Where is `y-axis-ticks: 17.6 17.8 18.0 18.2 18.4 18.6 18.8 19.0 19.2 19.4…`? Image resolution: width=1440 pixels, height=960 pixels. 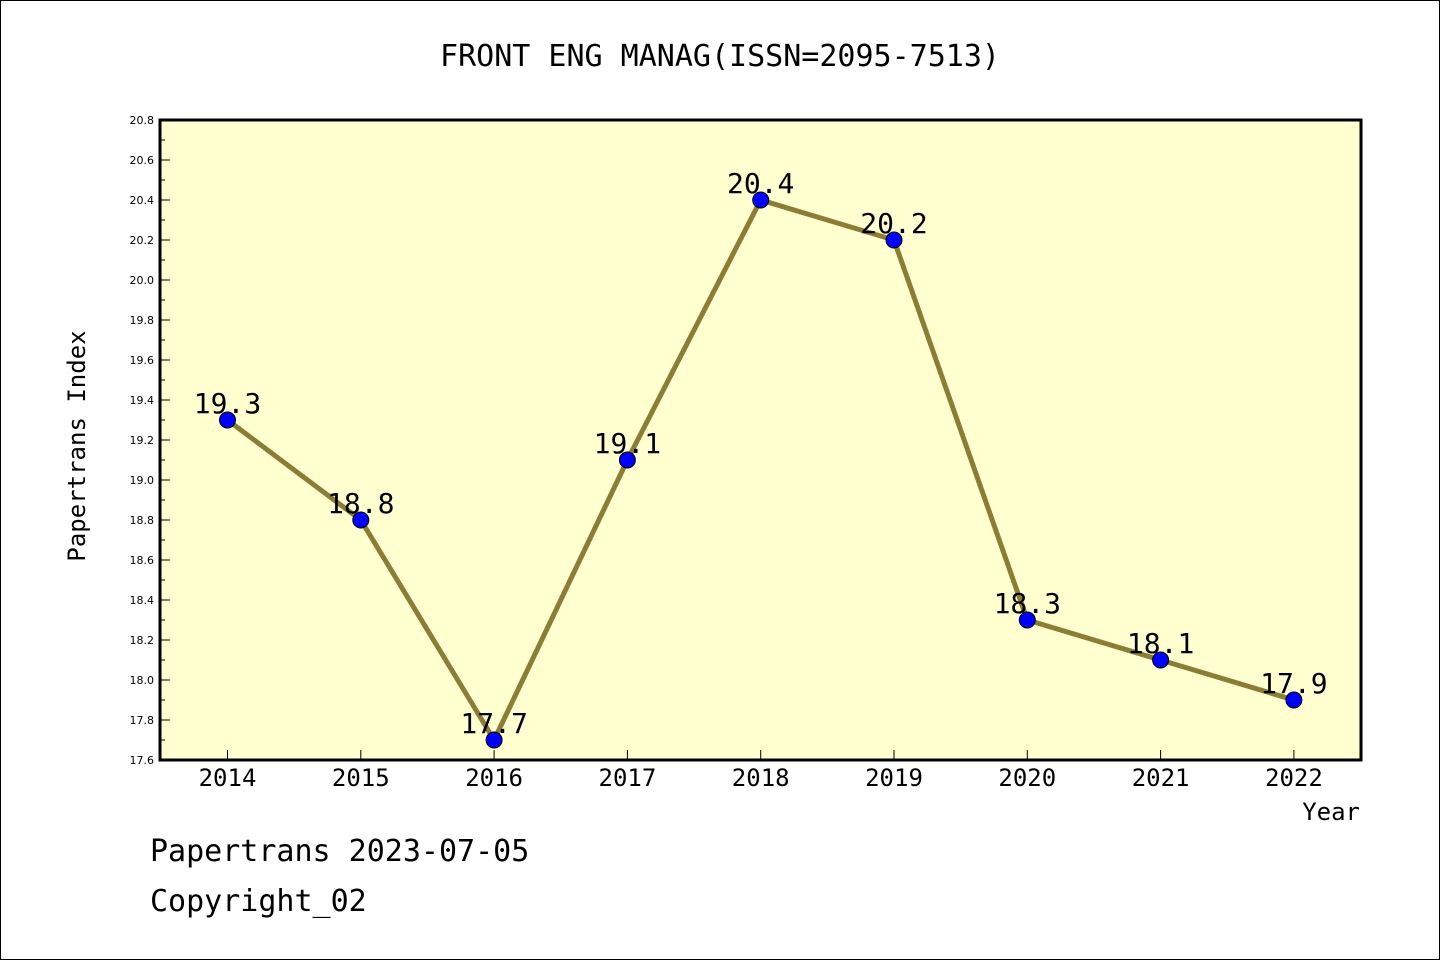 y-axis-ticks: 17.6 17.8 18.0 18.2 18.4 18.6 18.8 19.0 19.2 19.4… is located at coordinates (150, 440).